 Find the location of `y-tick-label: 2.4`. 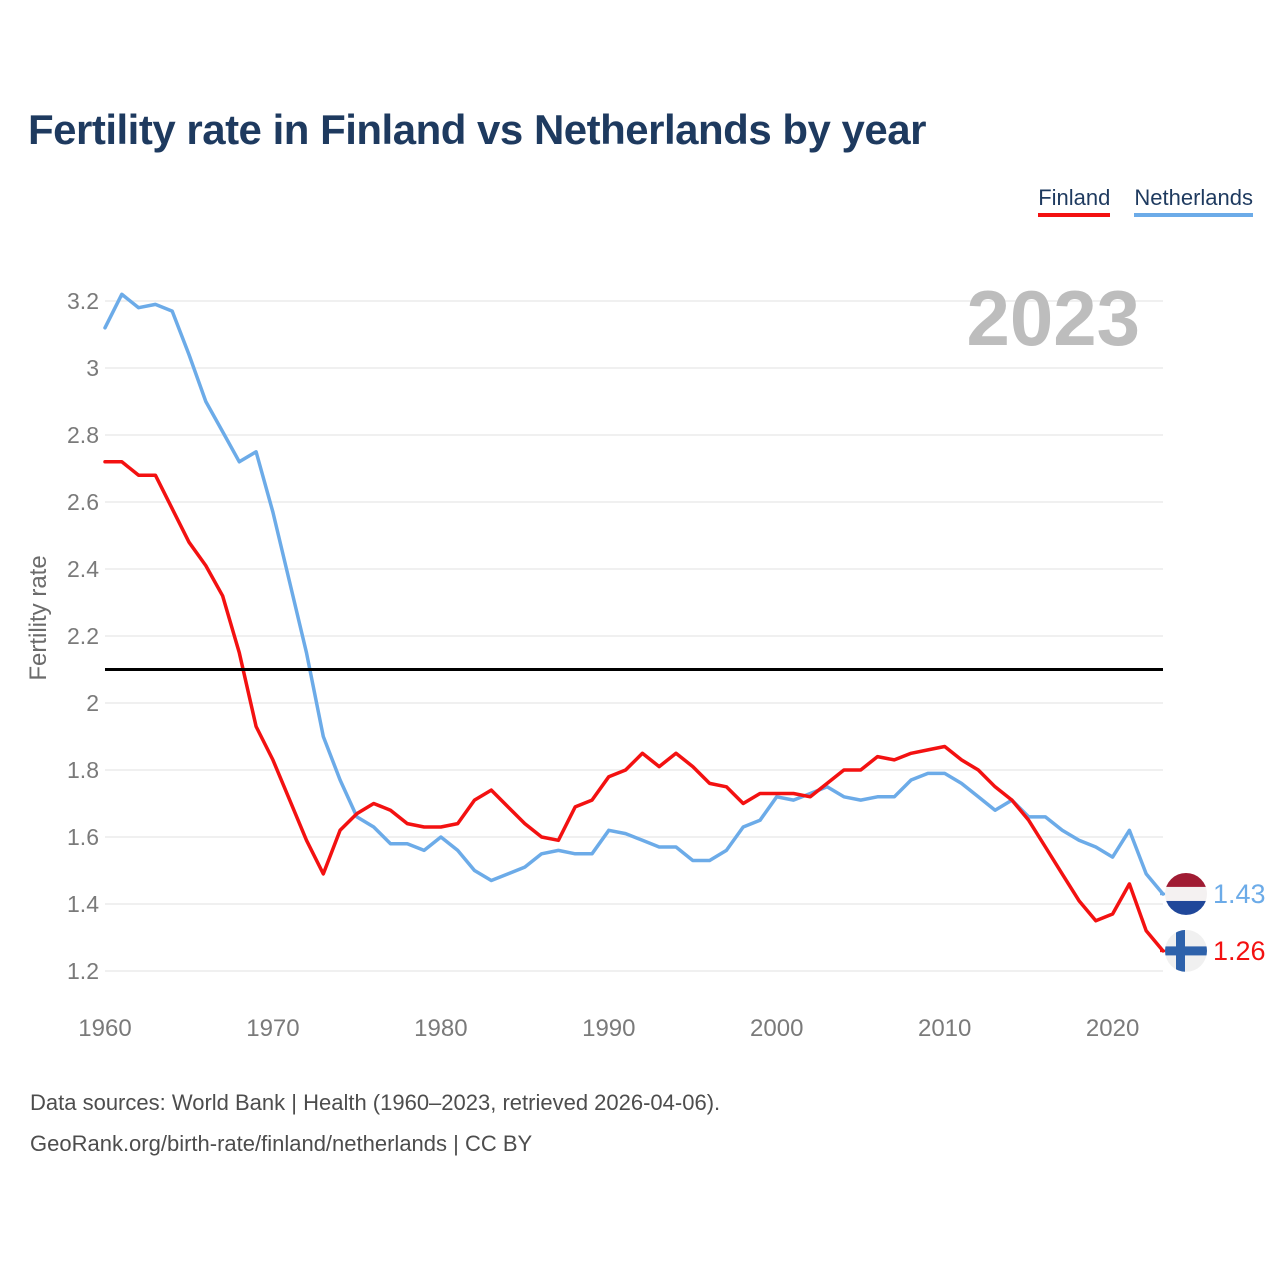

y-tick-label: 2.4 is located at coordinates (83, 569).